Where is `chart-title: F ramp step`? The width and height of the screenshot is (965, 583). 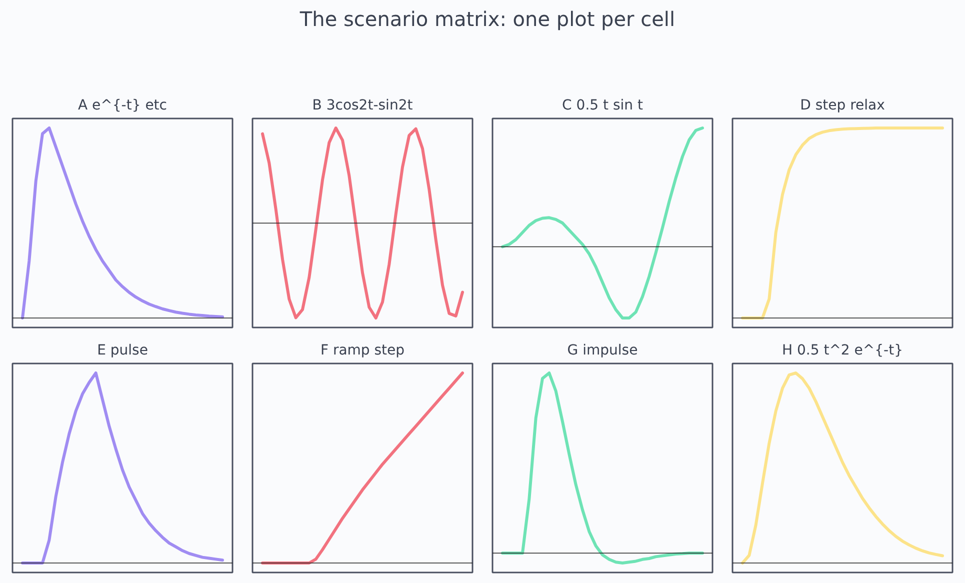
chart-title: F ramp step is located at coordinates (362, 350).